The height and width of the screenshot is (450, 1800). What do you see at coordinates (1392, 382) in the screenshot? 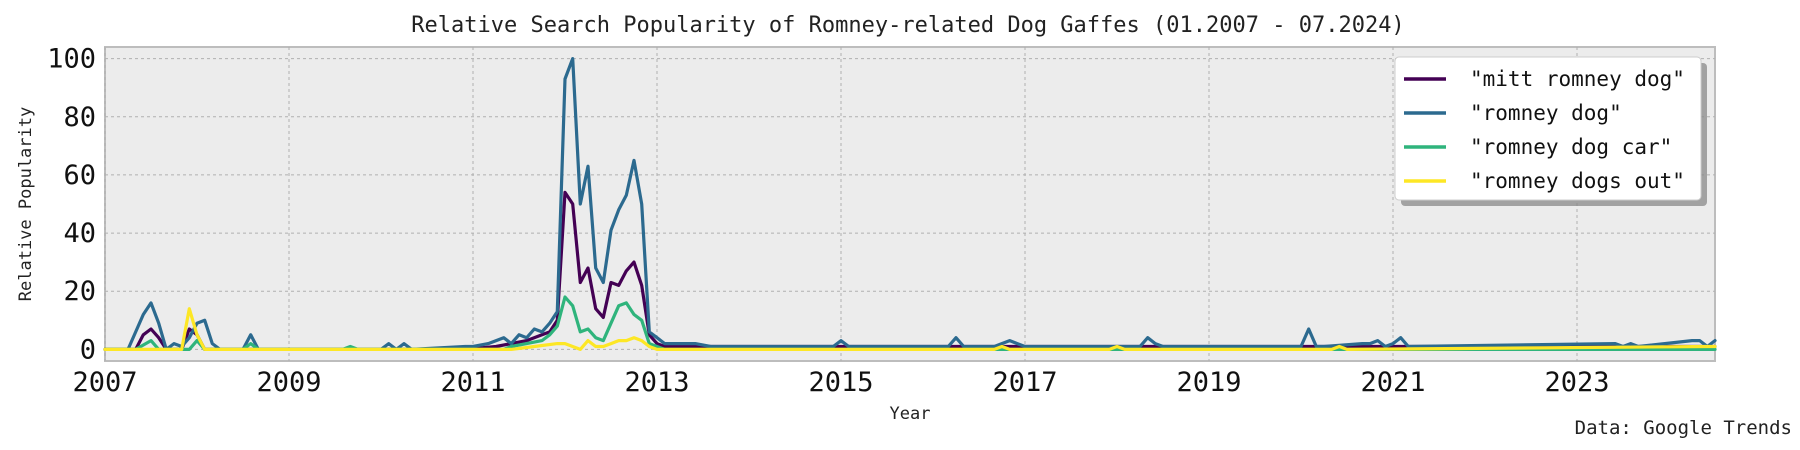
I see `x-tick-label: 2021` at bounding box center [1392, 382].